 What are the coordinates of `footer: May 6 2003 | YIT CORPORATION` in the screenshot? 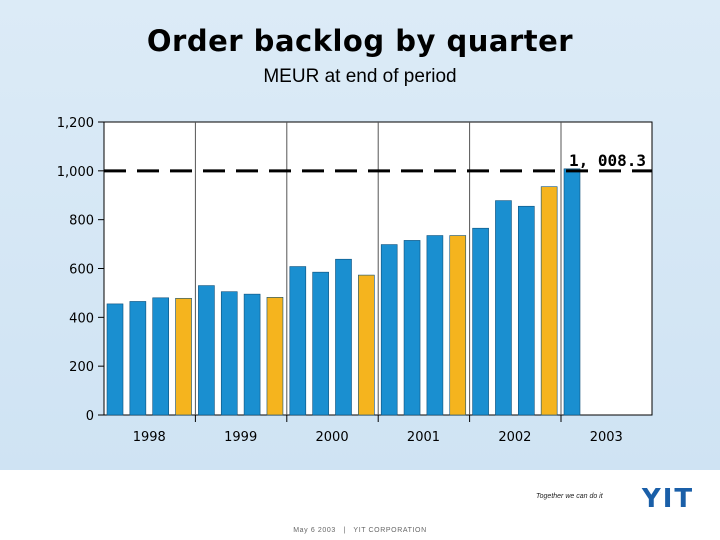 It's located at (360, 530).